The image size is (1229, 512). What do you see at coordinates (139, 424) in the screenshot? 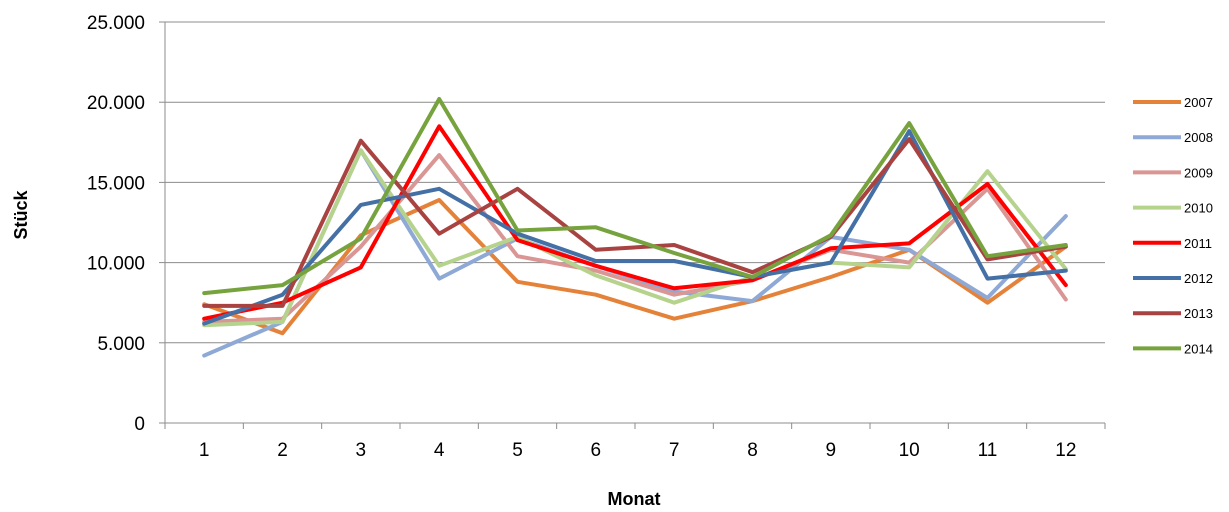
I see `y-tick-label: 0` at bounding box center [139, 424].